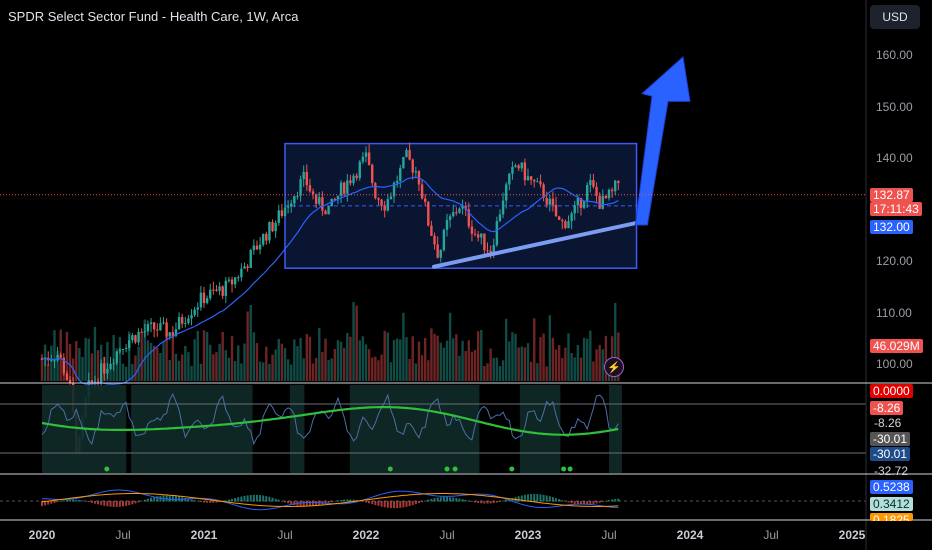 The image size is (932, 550). Describe the element at coordinates (894, 158) in the screenshot. I see `price-tick-label: 140.00` at that location.